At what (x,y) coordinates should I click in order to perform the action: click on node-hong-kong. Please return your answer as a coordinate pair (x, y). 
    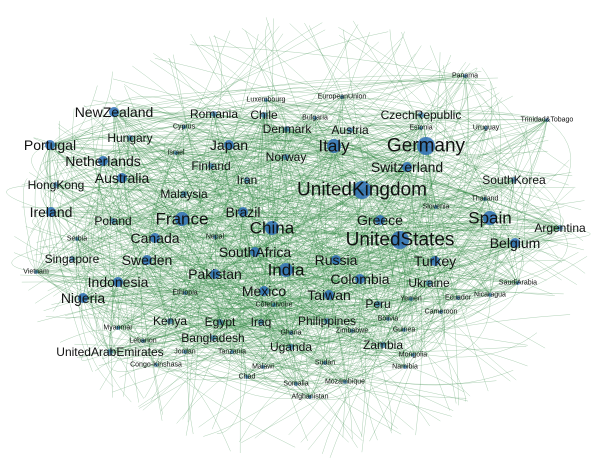
    Looking at the image, I should click on (56, 185).